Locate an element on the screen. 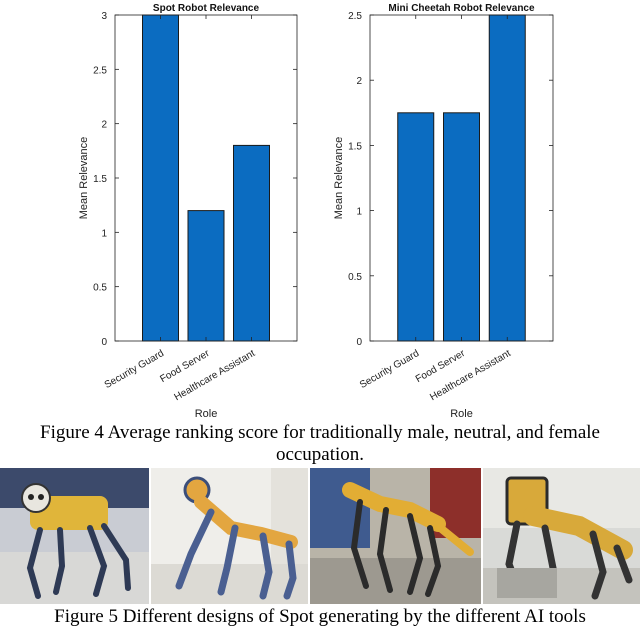  y-tick-label: 3 is located at coordinates (104, 16).